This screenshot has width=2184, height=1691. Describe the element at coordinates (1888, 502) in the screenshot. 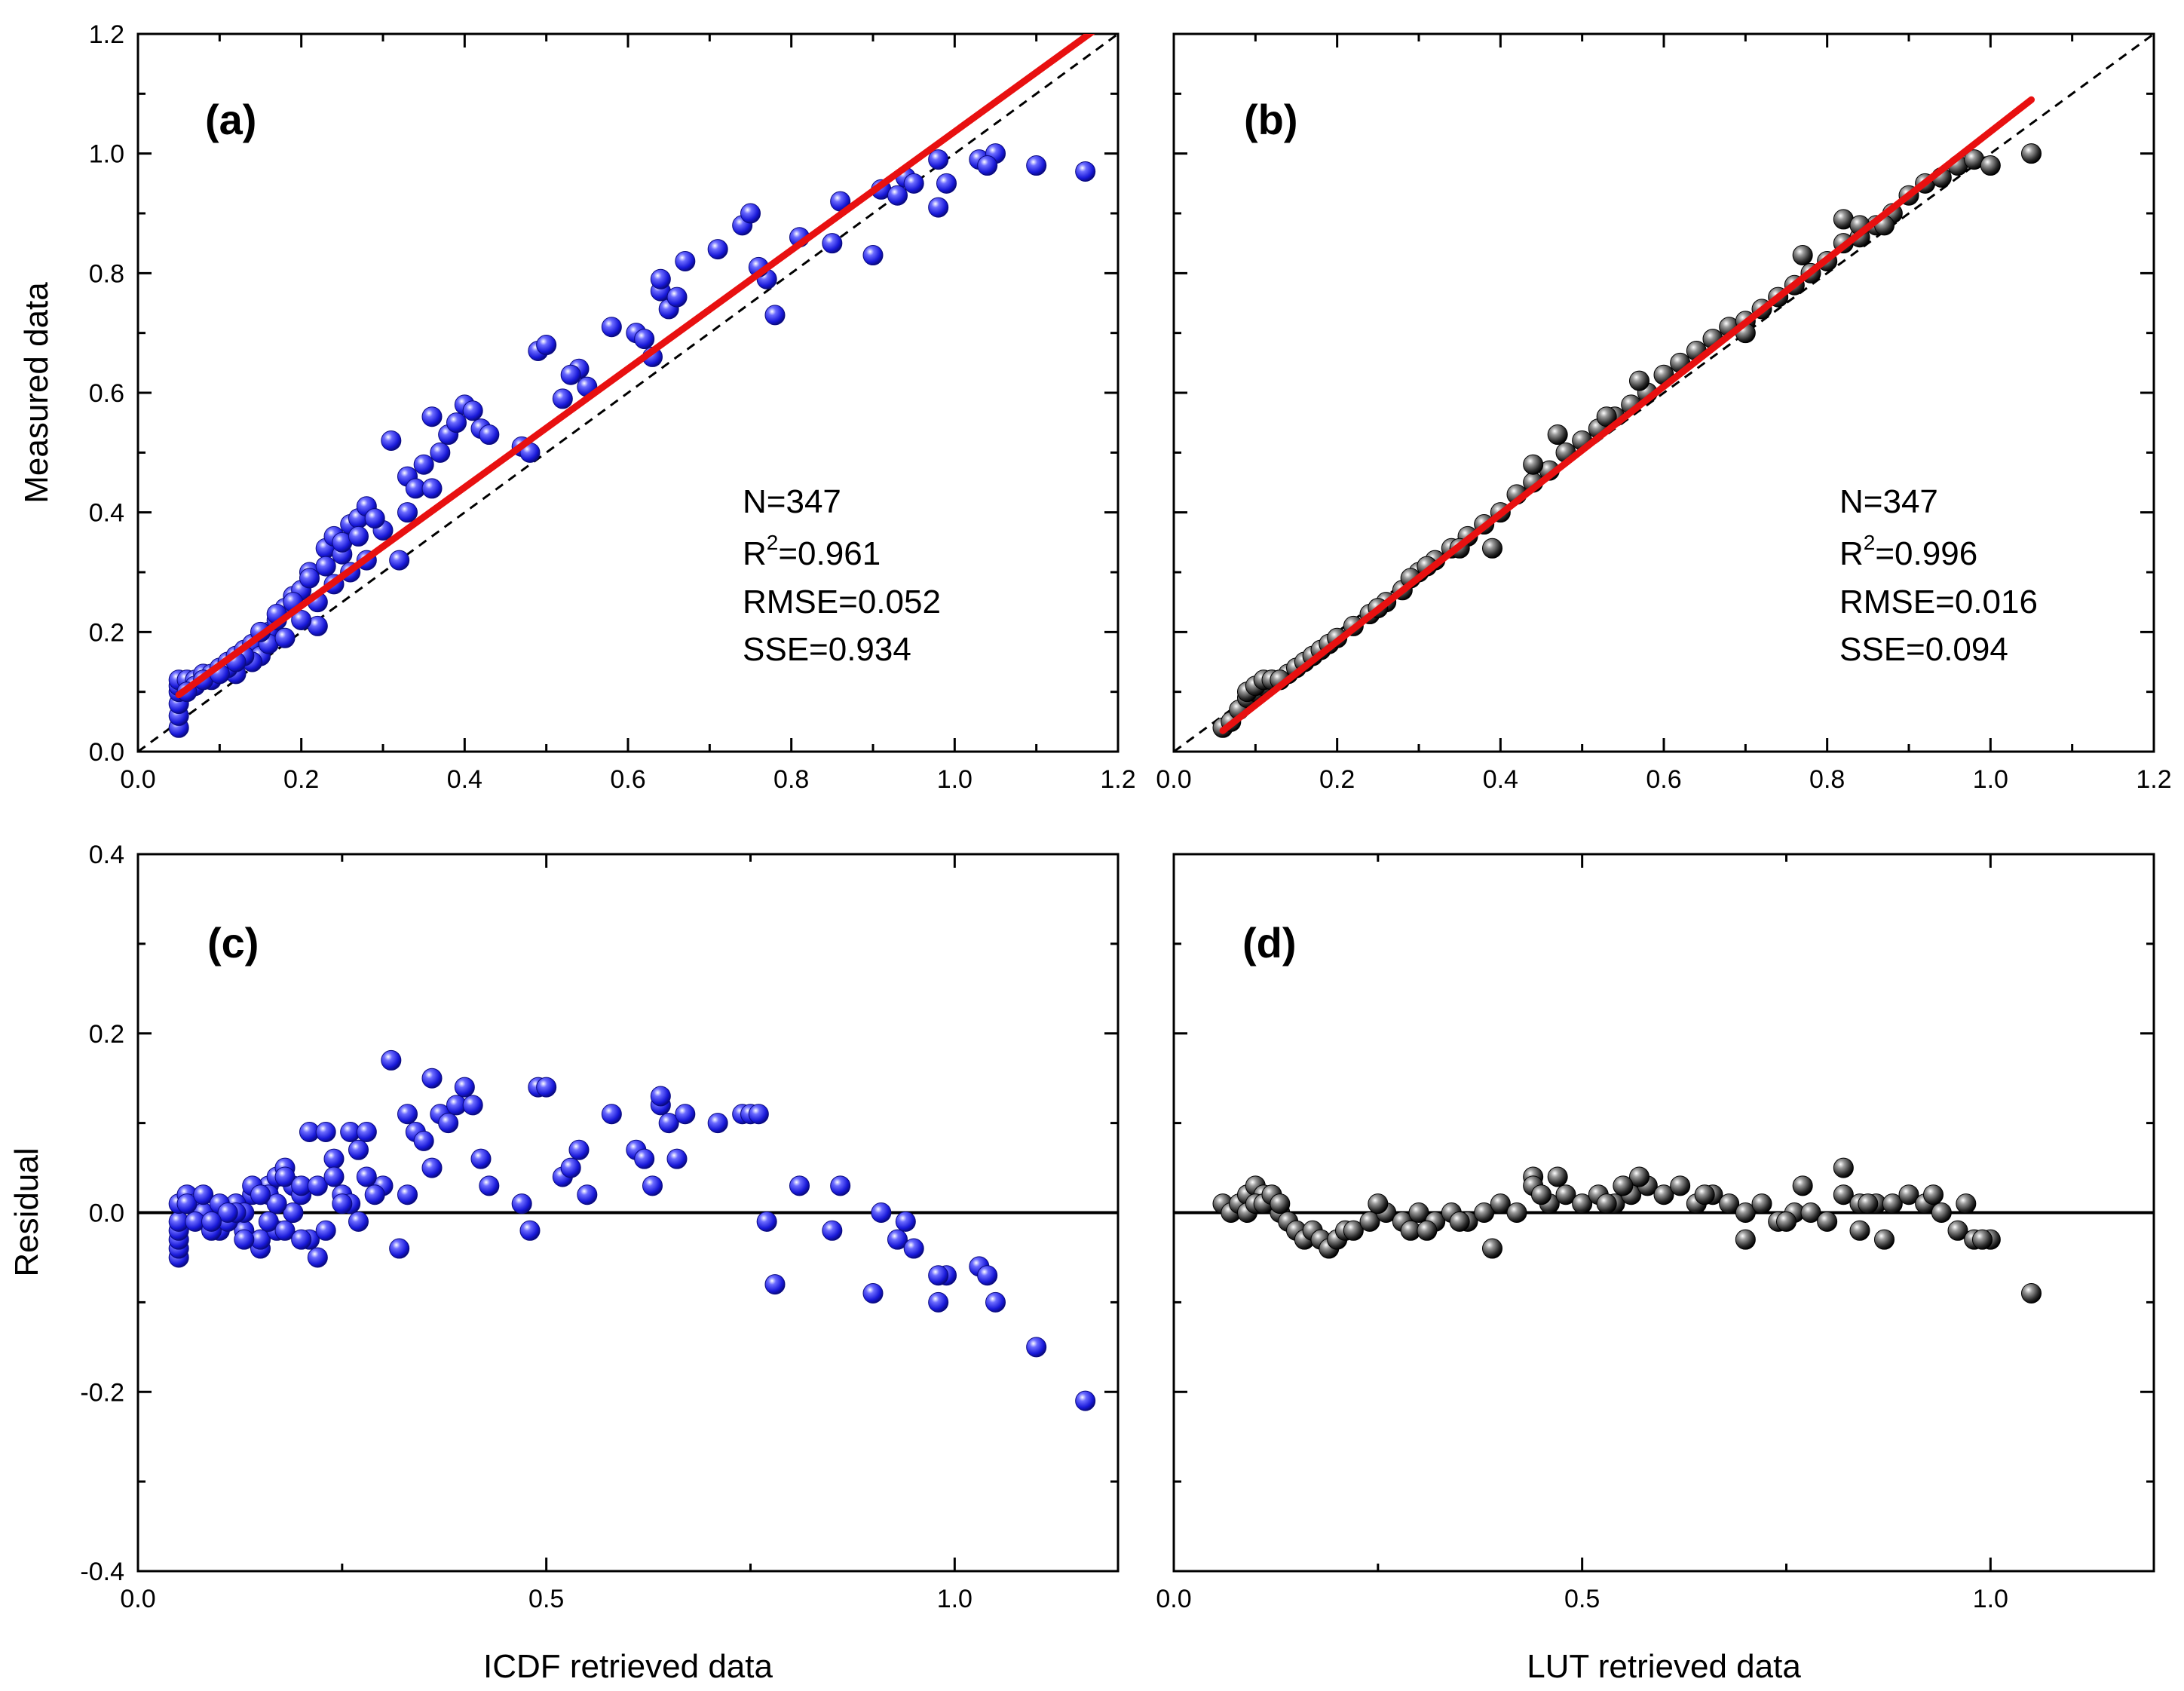

I see `stat-n: N=347` at that location.